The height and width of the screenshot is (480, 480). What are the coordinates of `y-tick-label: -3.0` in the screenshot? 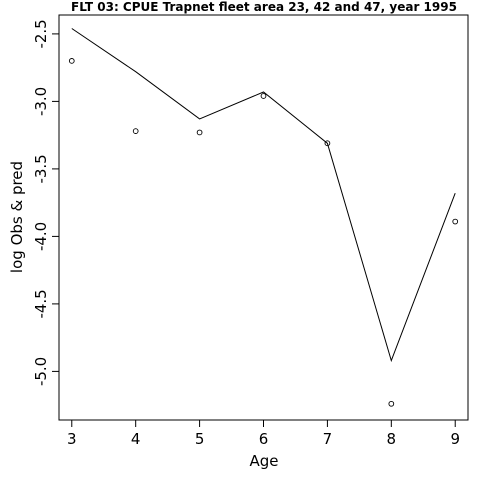 It's located at (41, 101).